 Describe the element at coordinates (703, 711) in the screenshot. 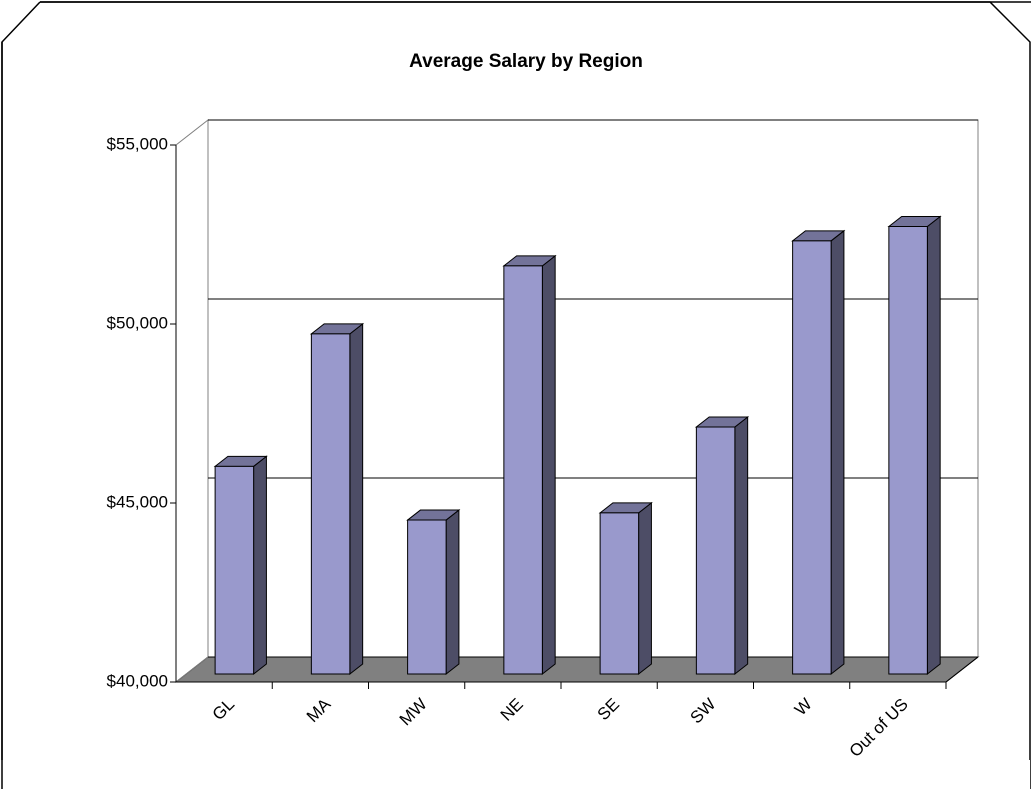

I see `x-tick-label: SW` at that location.